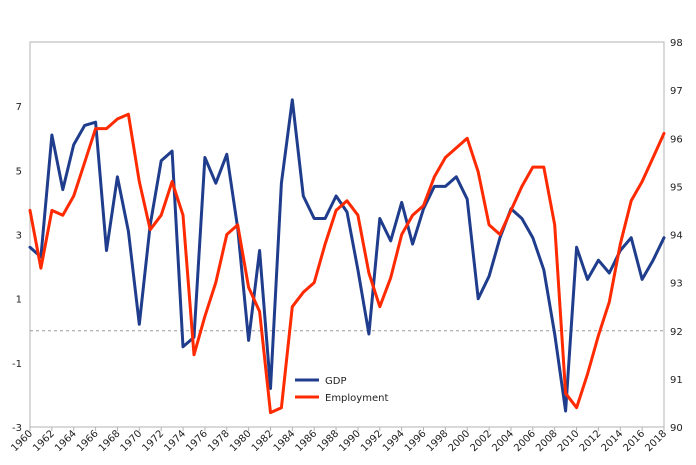 This screenshot has height=465, width=696. I want to click on left-tick-label: 3, so click(19, 236).